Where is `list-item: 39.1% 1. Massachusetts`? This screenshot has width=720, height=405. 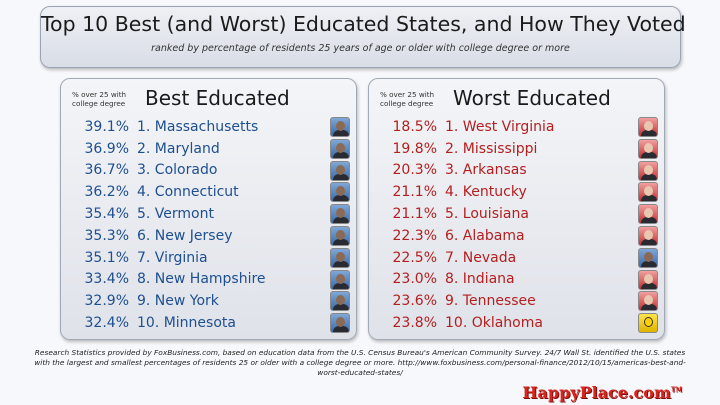 list-item: 39.1% 1. Massachusetts is located at coordinates (208, 127).